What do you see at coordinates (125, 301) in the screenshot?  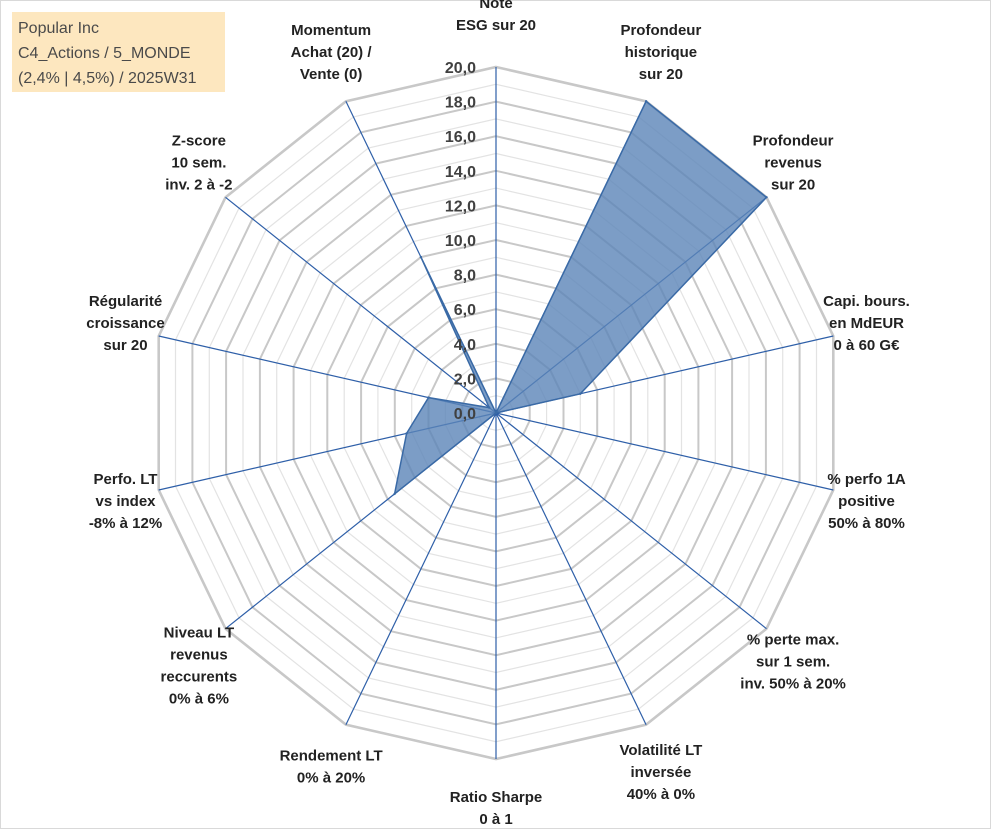 I see `axis-label-line: Régularité` at bounding box center [125, 301].